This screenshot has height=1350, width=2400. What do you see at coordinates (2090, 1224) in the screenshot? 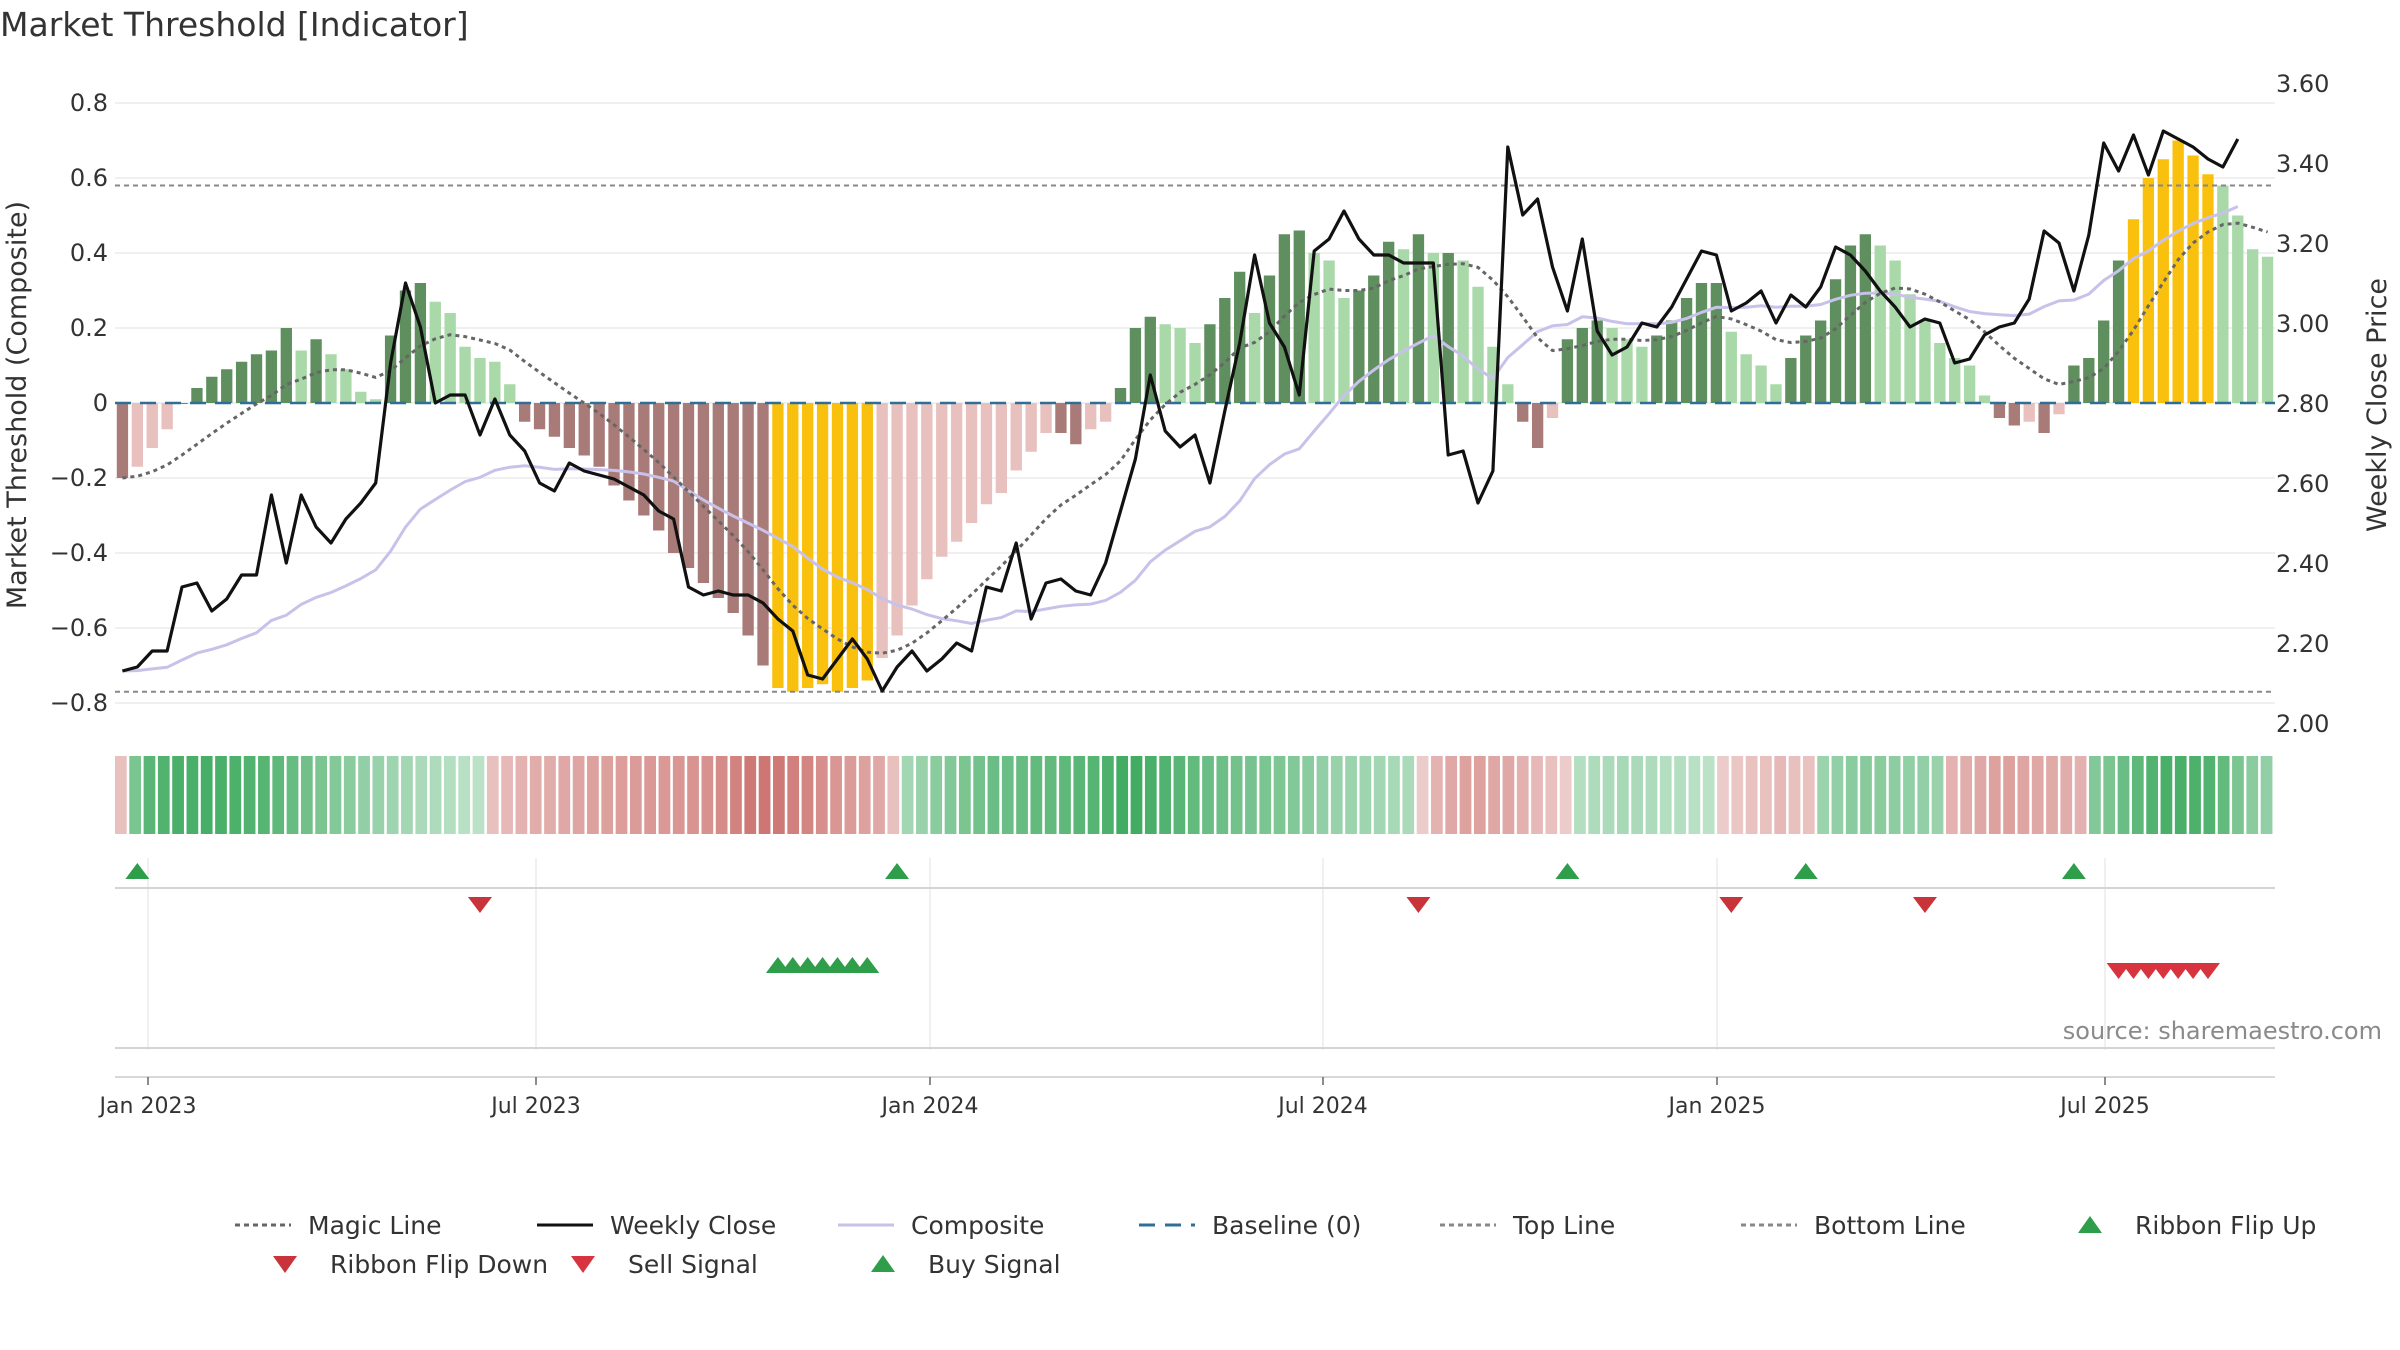
I see `legend-swatch-tri-up` at bounding box center [2090, 1224].